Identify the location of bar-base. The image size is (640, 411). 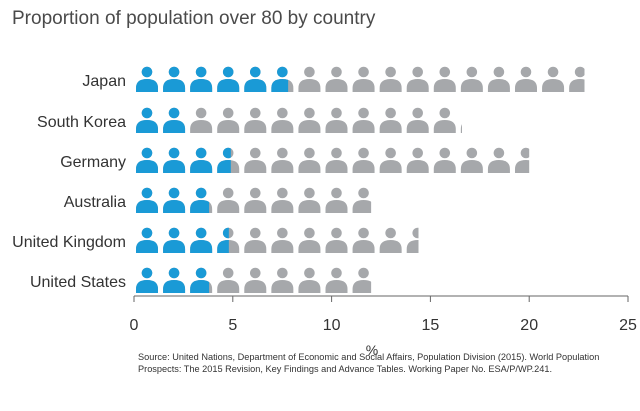
(299, 120).